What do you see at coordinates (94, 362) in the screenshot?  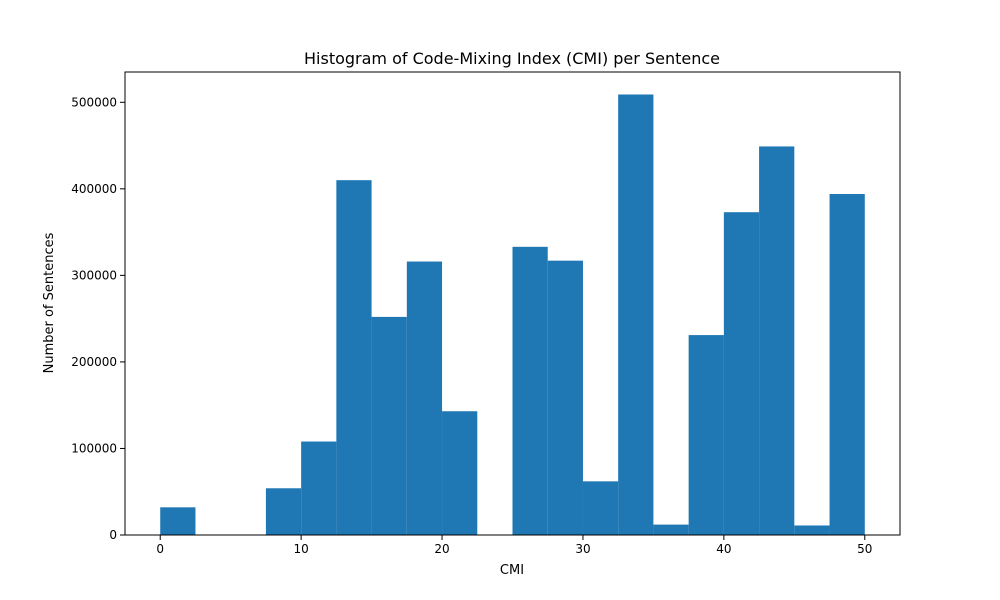 I see `y-tick-label: 200000` at bounding box center [94, 362].